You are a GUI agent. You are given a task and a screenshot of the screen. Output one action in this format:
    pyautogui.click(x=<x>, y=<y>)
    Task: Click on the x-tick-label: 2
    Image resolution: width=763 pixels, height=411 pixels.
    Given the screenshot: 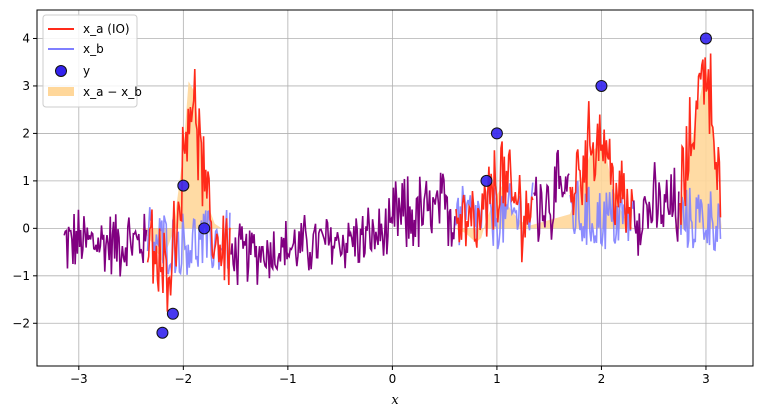 What is the action you would take?
    pyautogui.click(x=602, y=379)
    